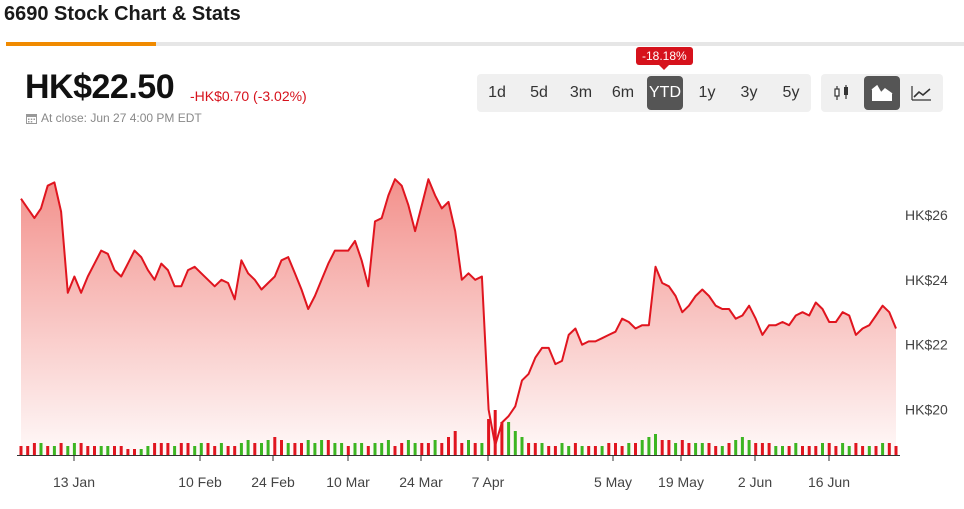 The image size is (964, 509). What do you see at coordinates (791, 92) in the screenshot?
I see `range-button-5y: 5y` at bounding box center [791, 92].